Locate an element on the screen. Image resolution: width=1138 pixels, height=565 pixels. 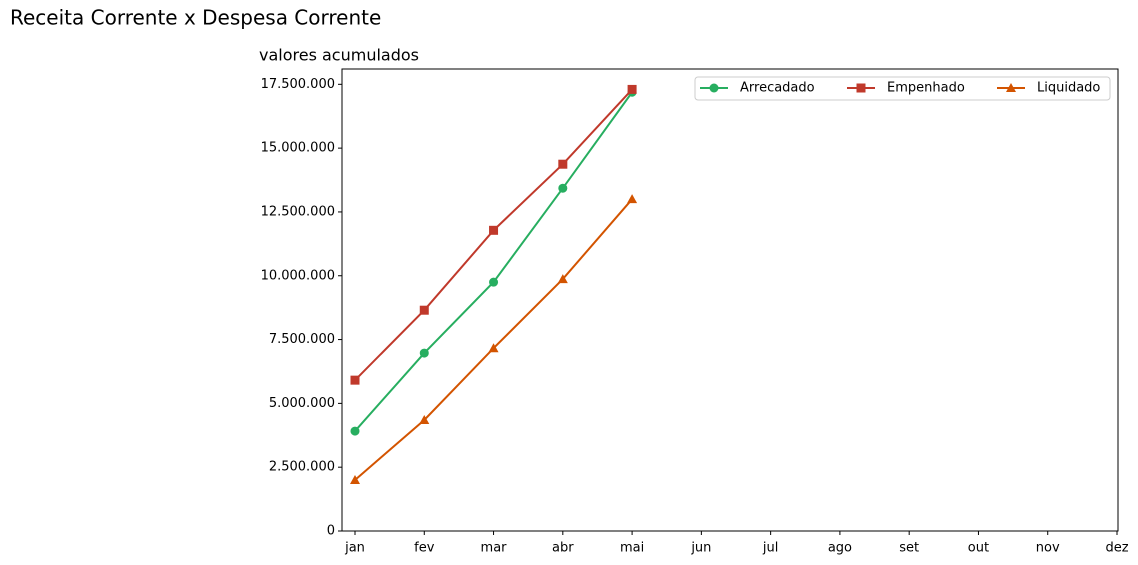
x-tick-label: dez is located at coordinates (1116, 548).